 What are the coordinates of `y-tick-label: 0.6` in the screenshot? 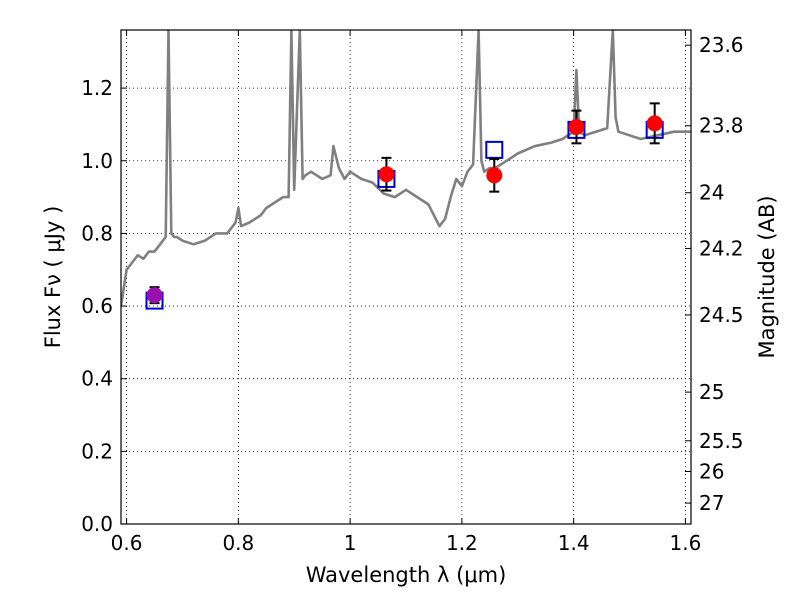 It's located at (97, 306).